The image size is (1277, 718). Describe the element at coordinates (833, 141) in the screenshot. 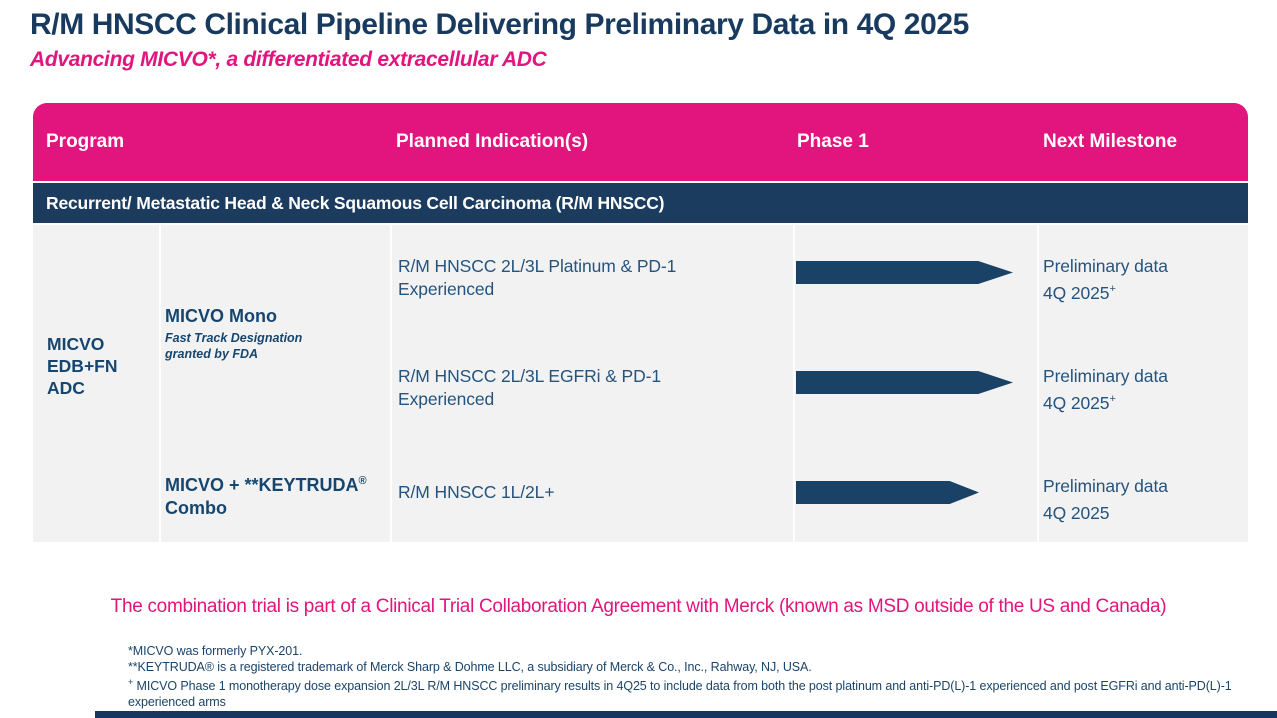

I see `column-header-phase1: Phase 1` at that location.